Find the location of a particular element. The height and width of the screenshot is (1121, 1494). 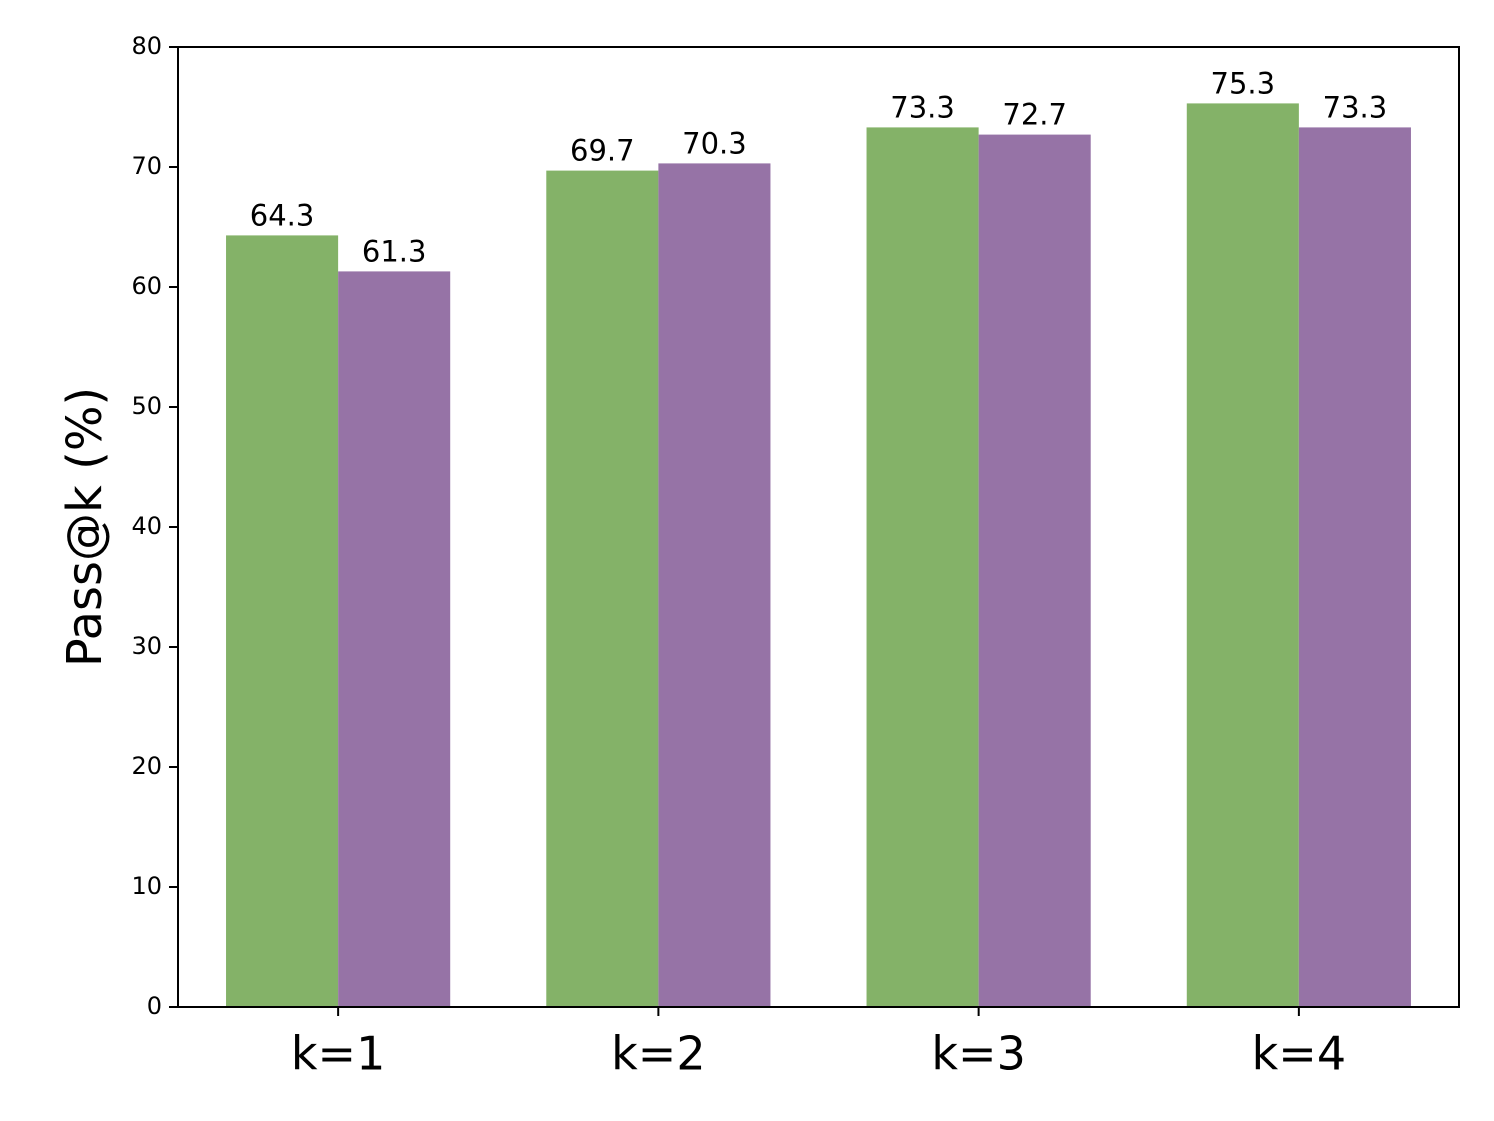

x-tick-label: k=1 is located at coordinates (338, 1054).